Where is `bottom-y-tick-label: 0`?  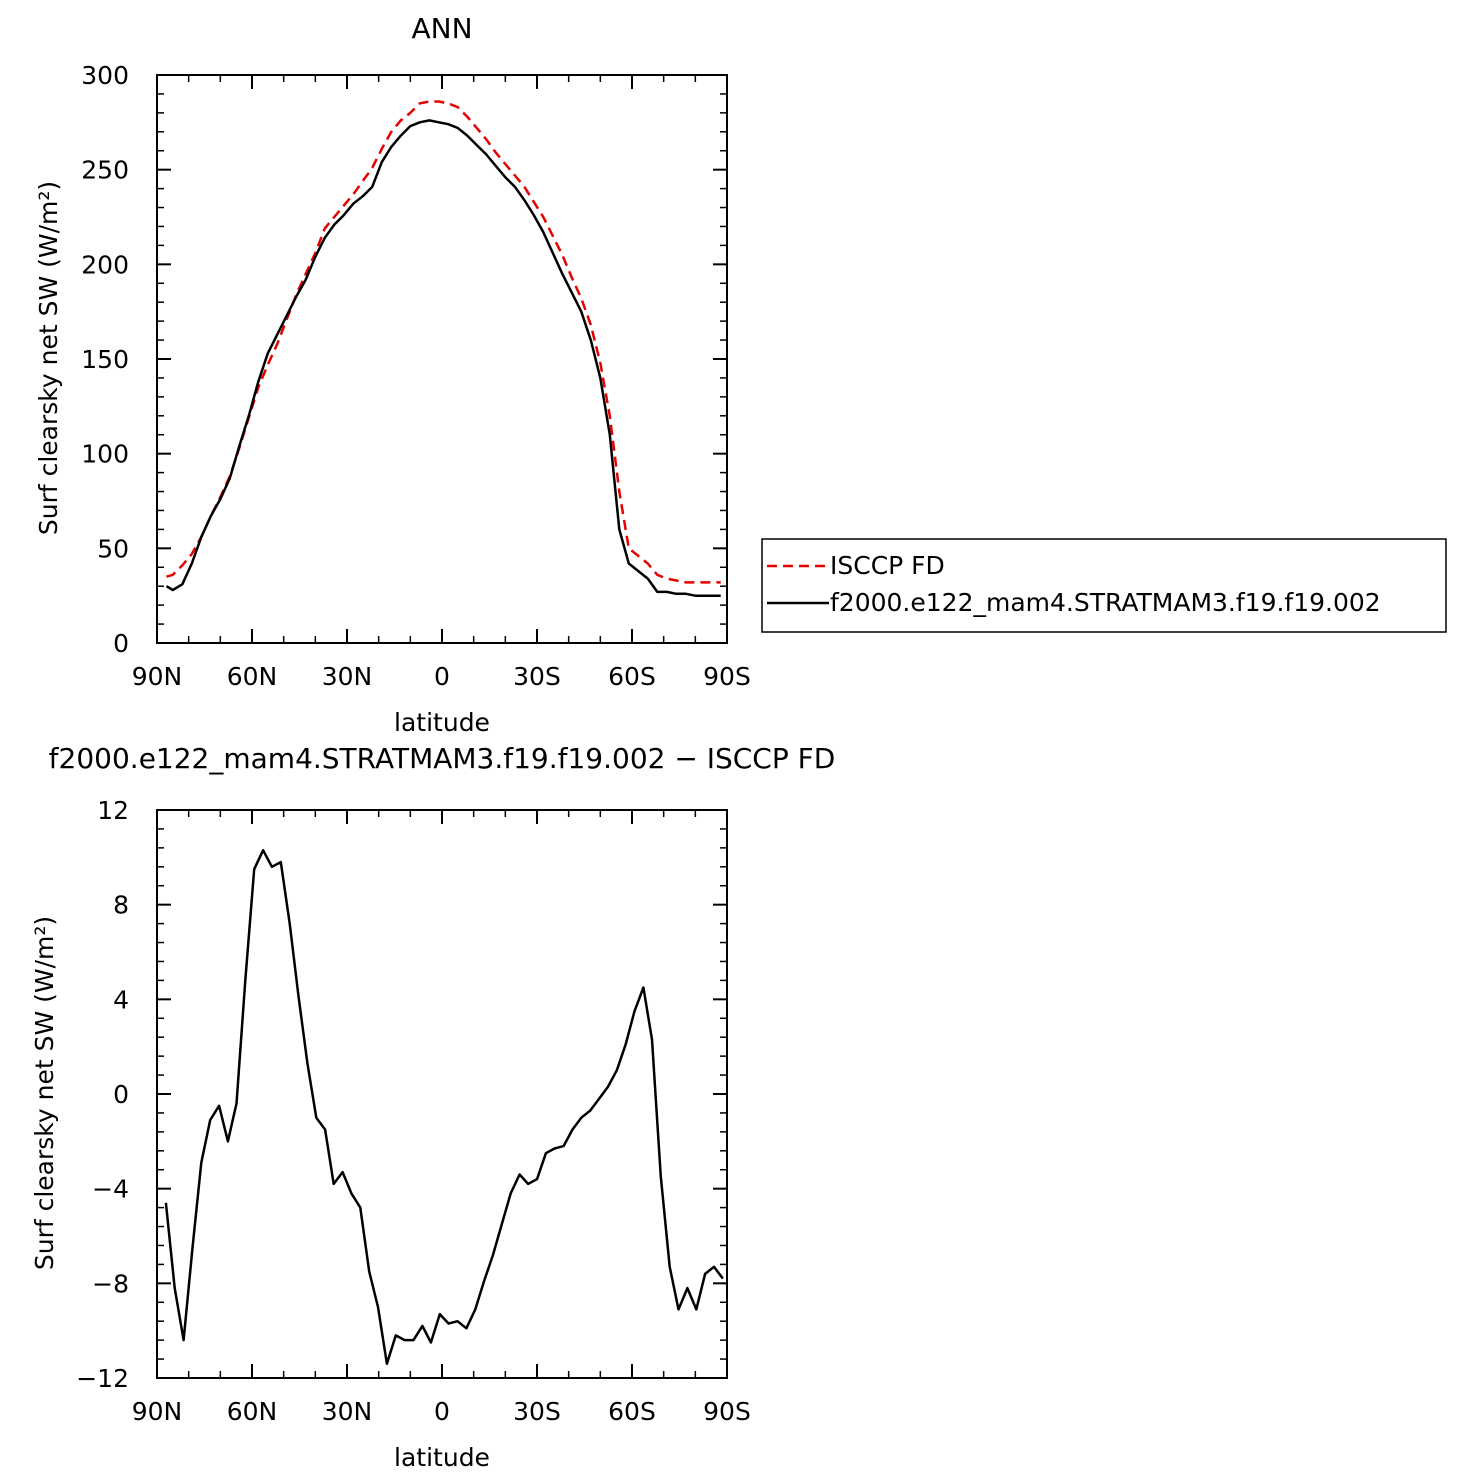 bottom-y-tick-label: 0 is located at coordinates (121, 1094).